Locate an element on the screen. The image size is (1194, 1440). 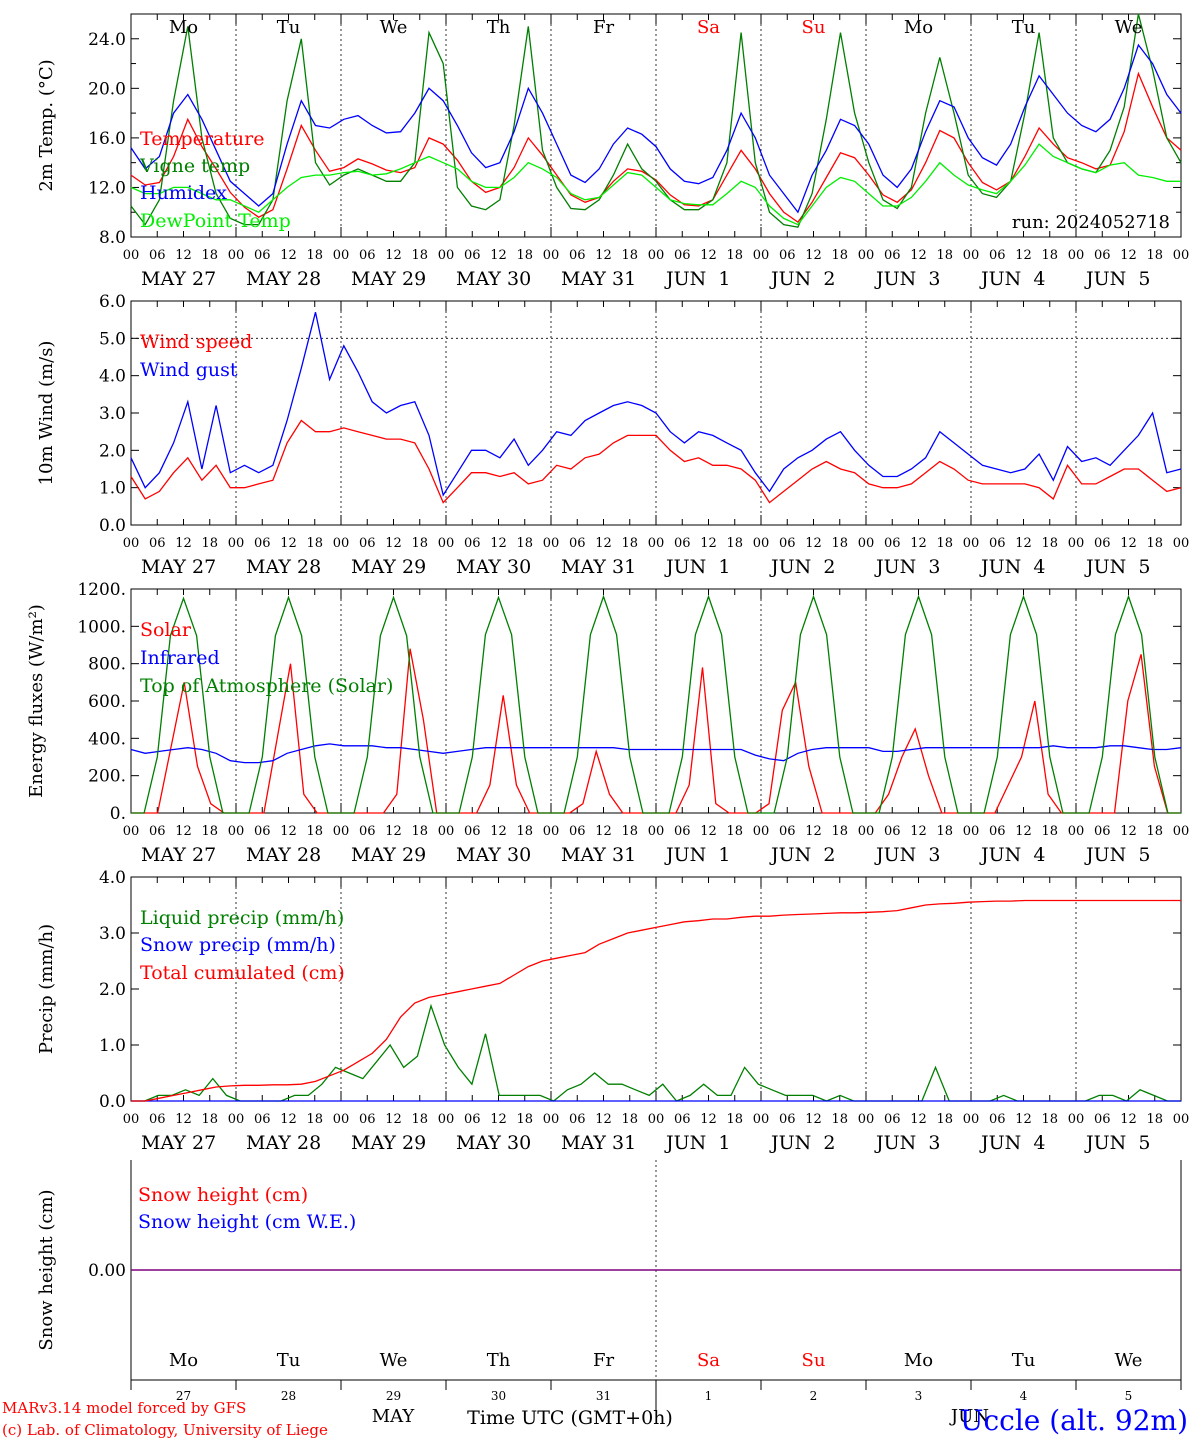
day-name-bottom: We is located at coordinates (1129, 1360).